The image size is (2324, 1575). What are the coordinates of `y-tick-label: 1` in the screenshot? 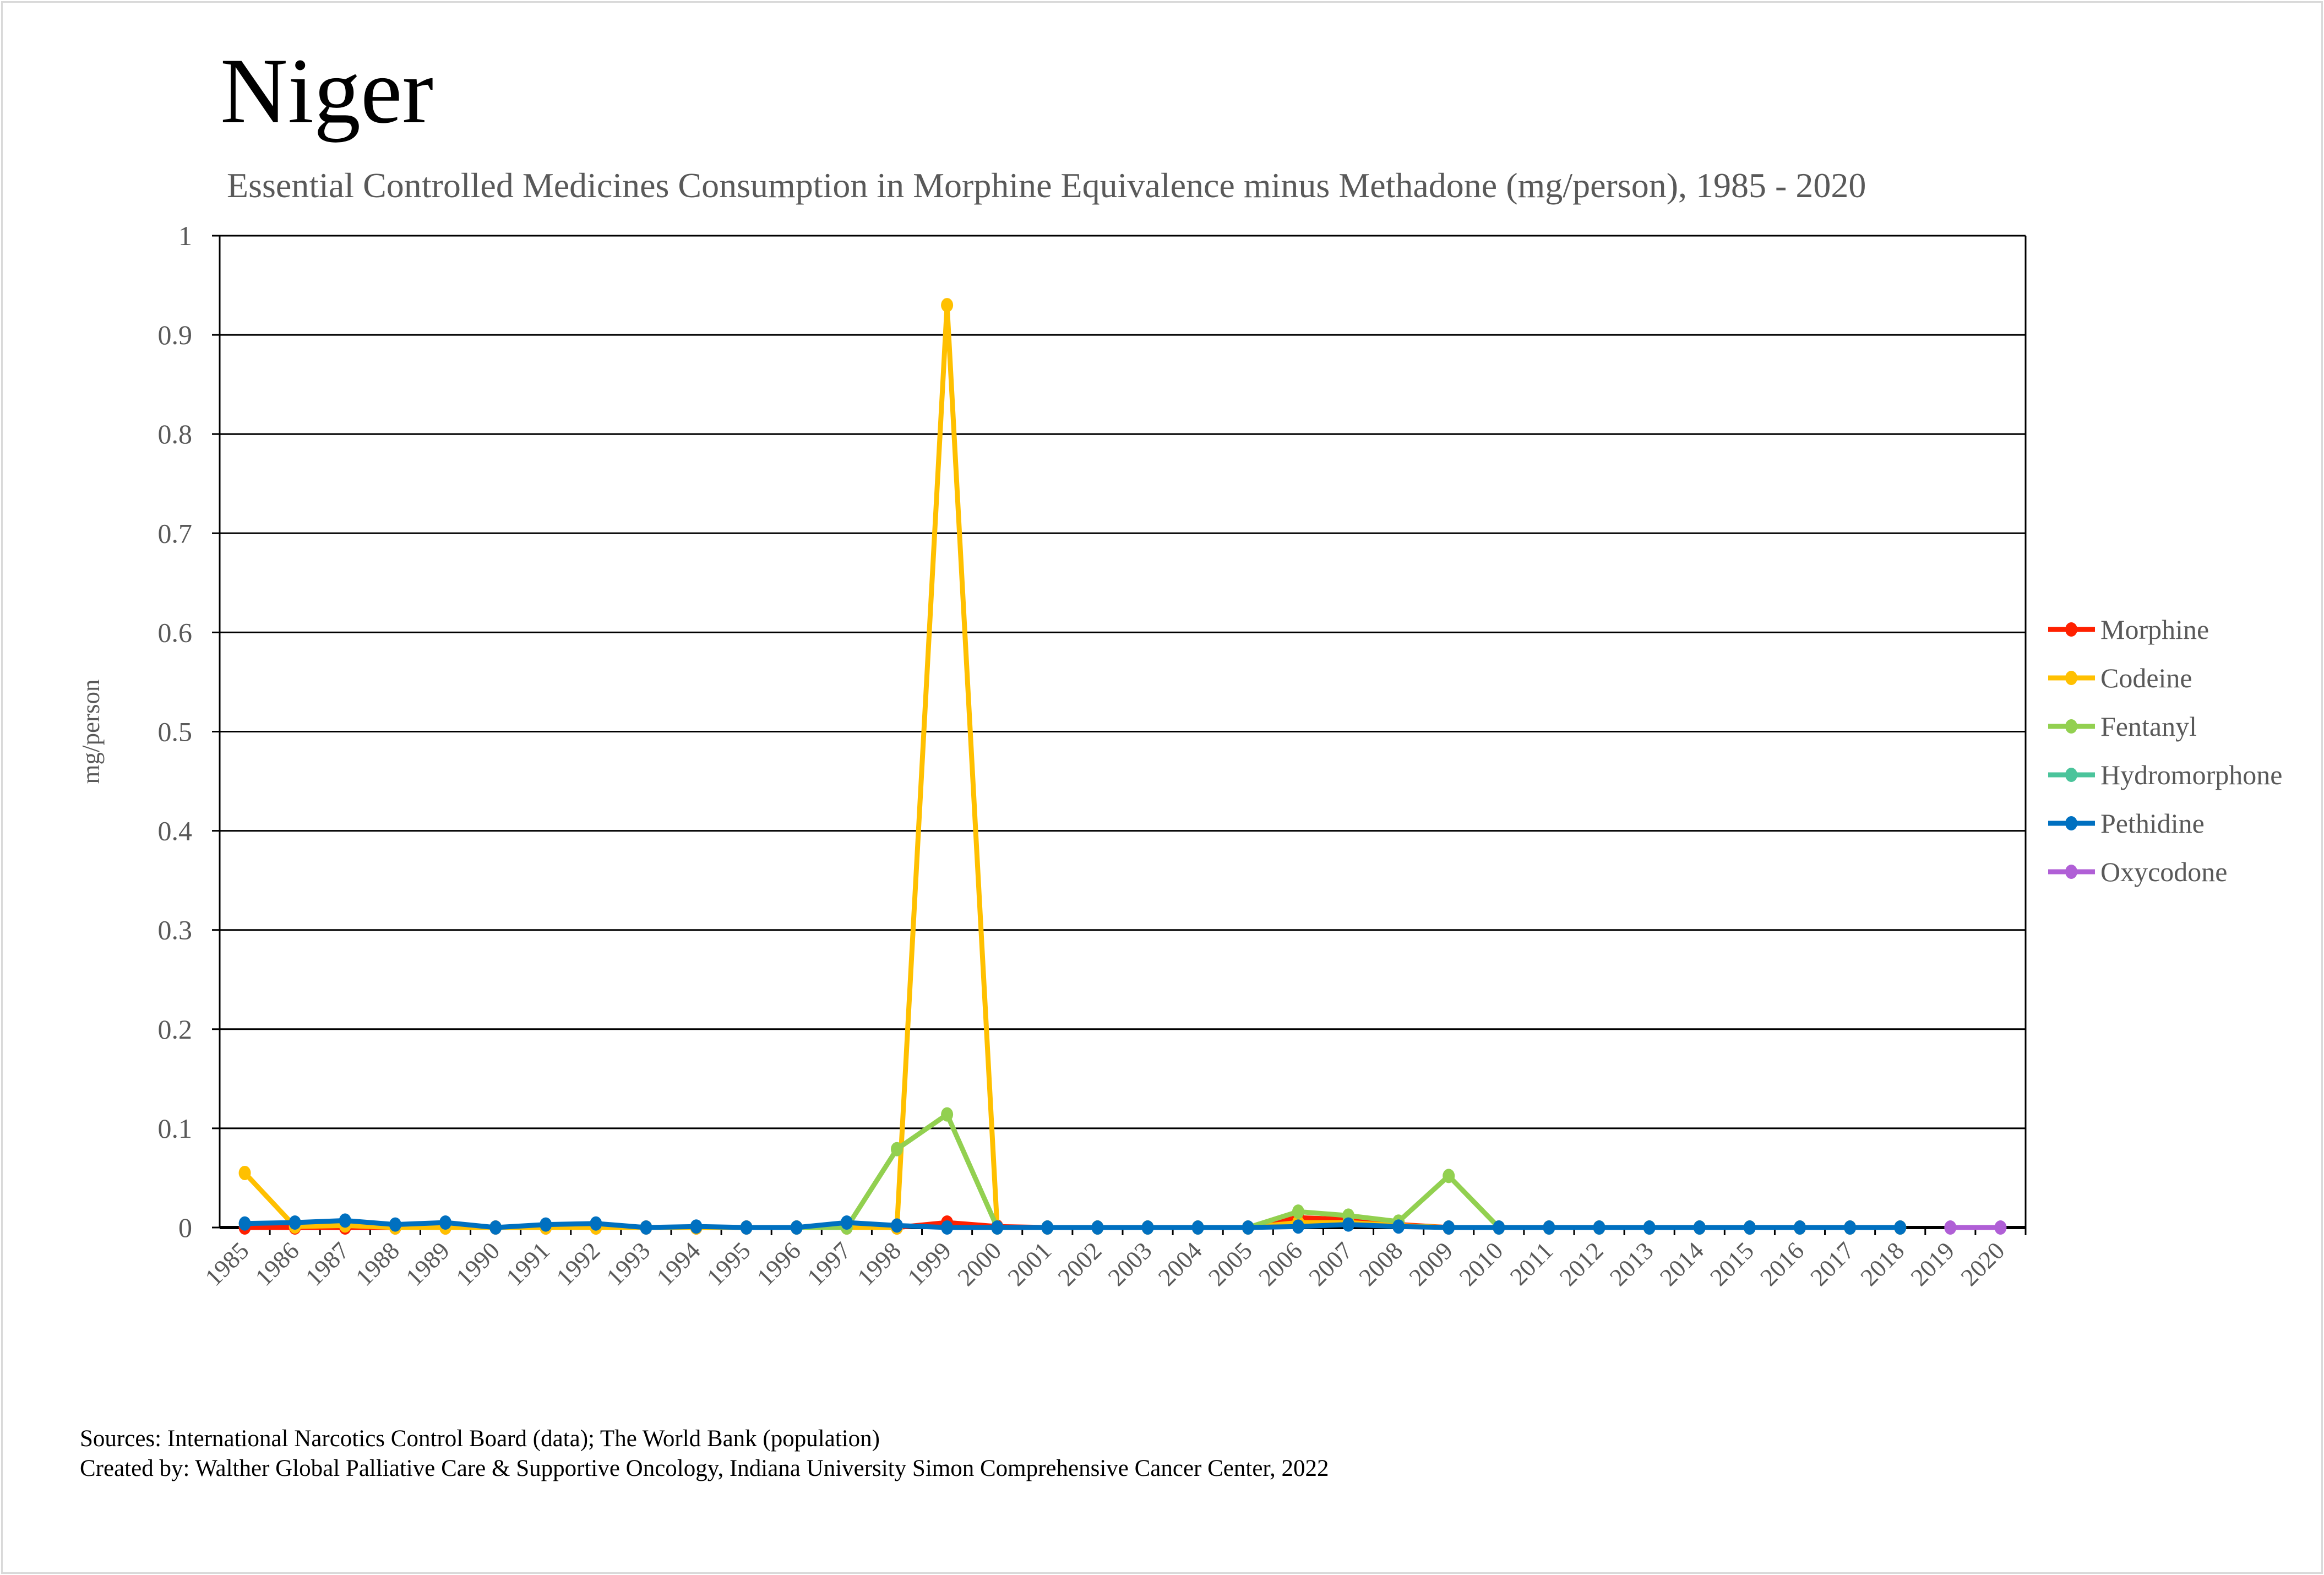 It's located at (185, 235).